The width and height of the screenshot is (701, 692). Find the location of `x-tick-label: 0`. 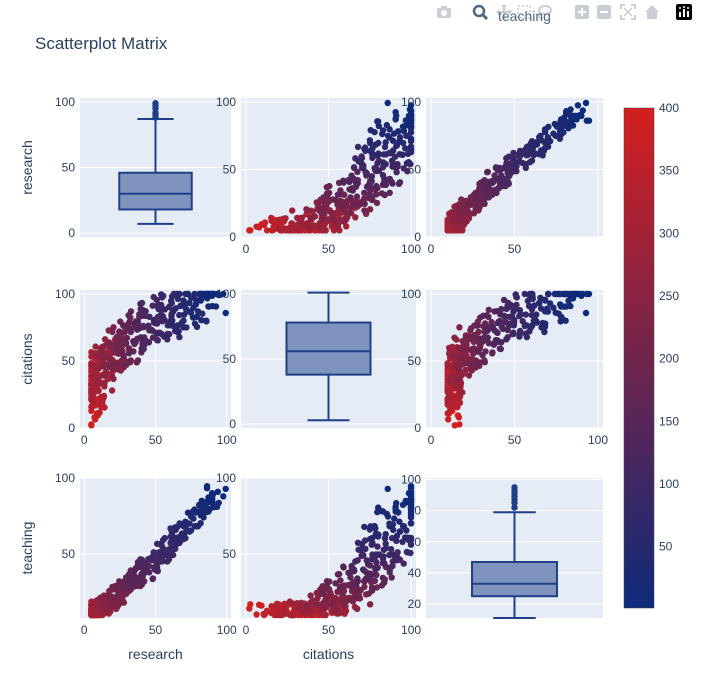

x-tick-label: 0 is located at coordinates (431, 249).